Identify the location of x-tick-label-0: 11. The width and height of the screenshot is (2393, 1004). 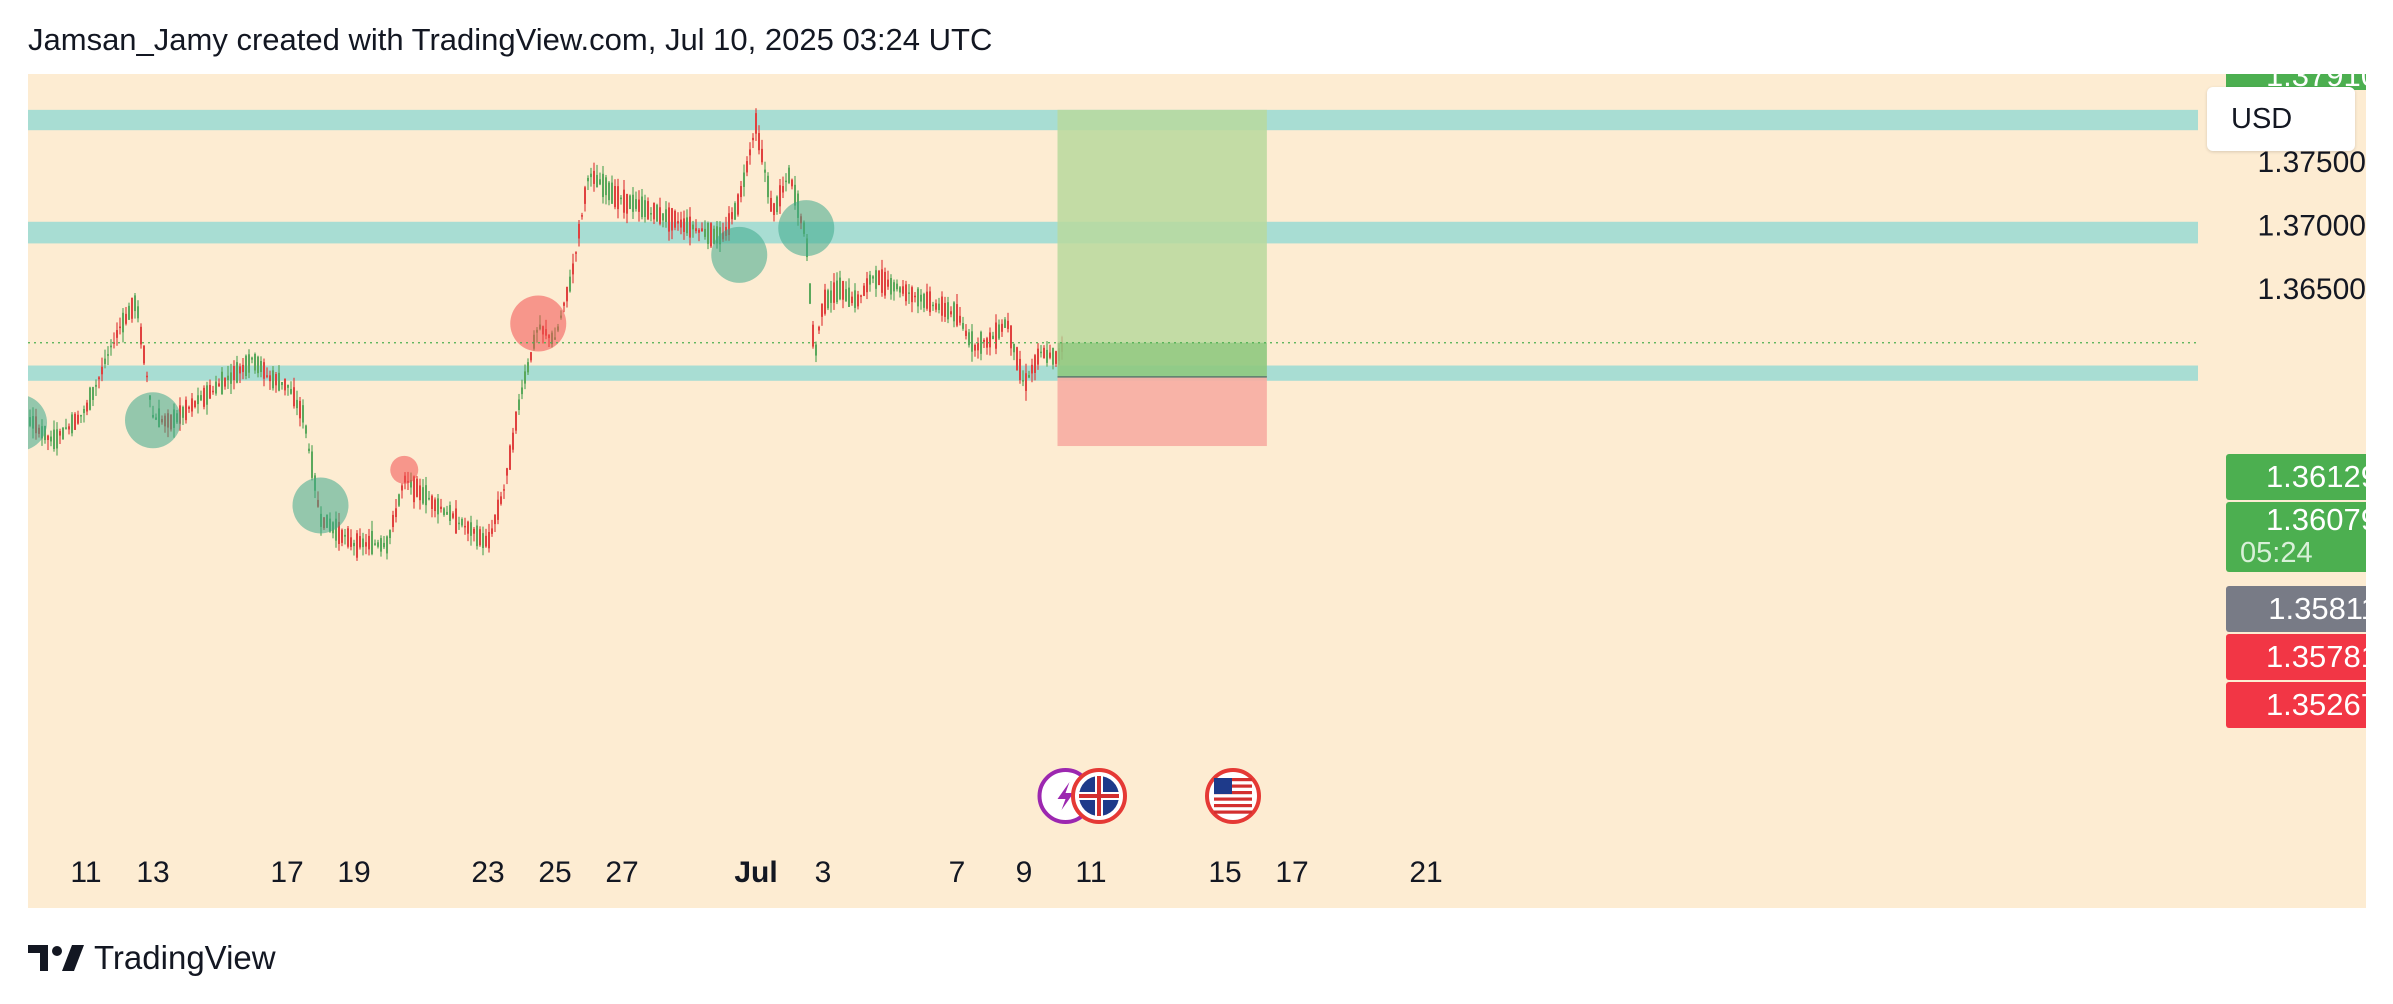
(85, 872).